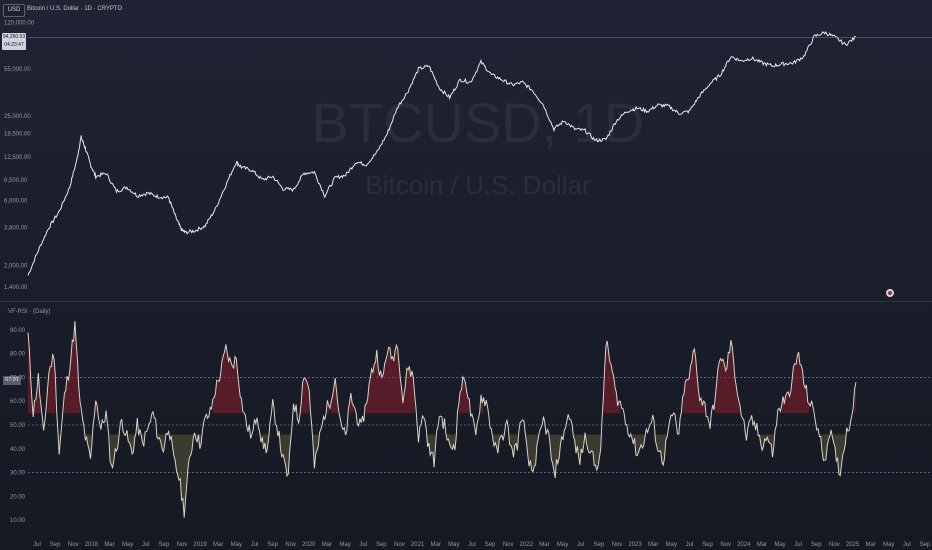 The image size is (932, 550). What do you see at coordinates (452, 476) in the screenshot?
I see `rsi-oversold-fill` at bounding box center [452, 476].